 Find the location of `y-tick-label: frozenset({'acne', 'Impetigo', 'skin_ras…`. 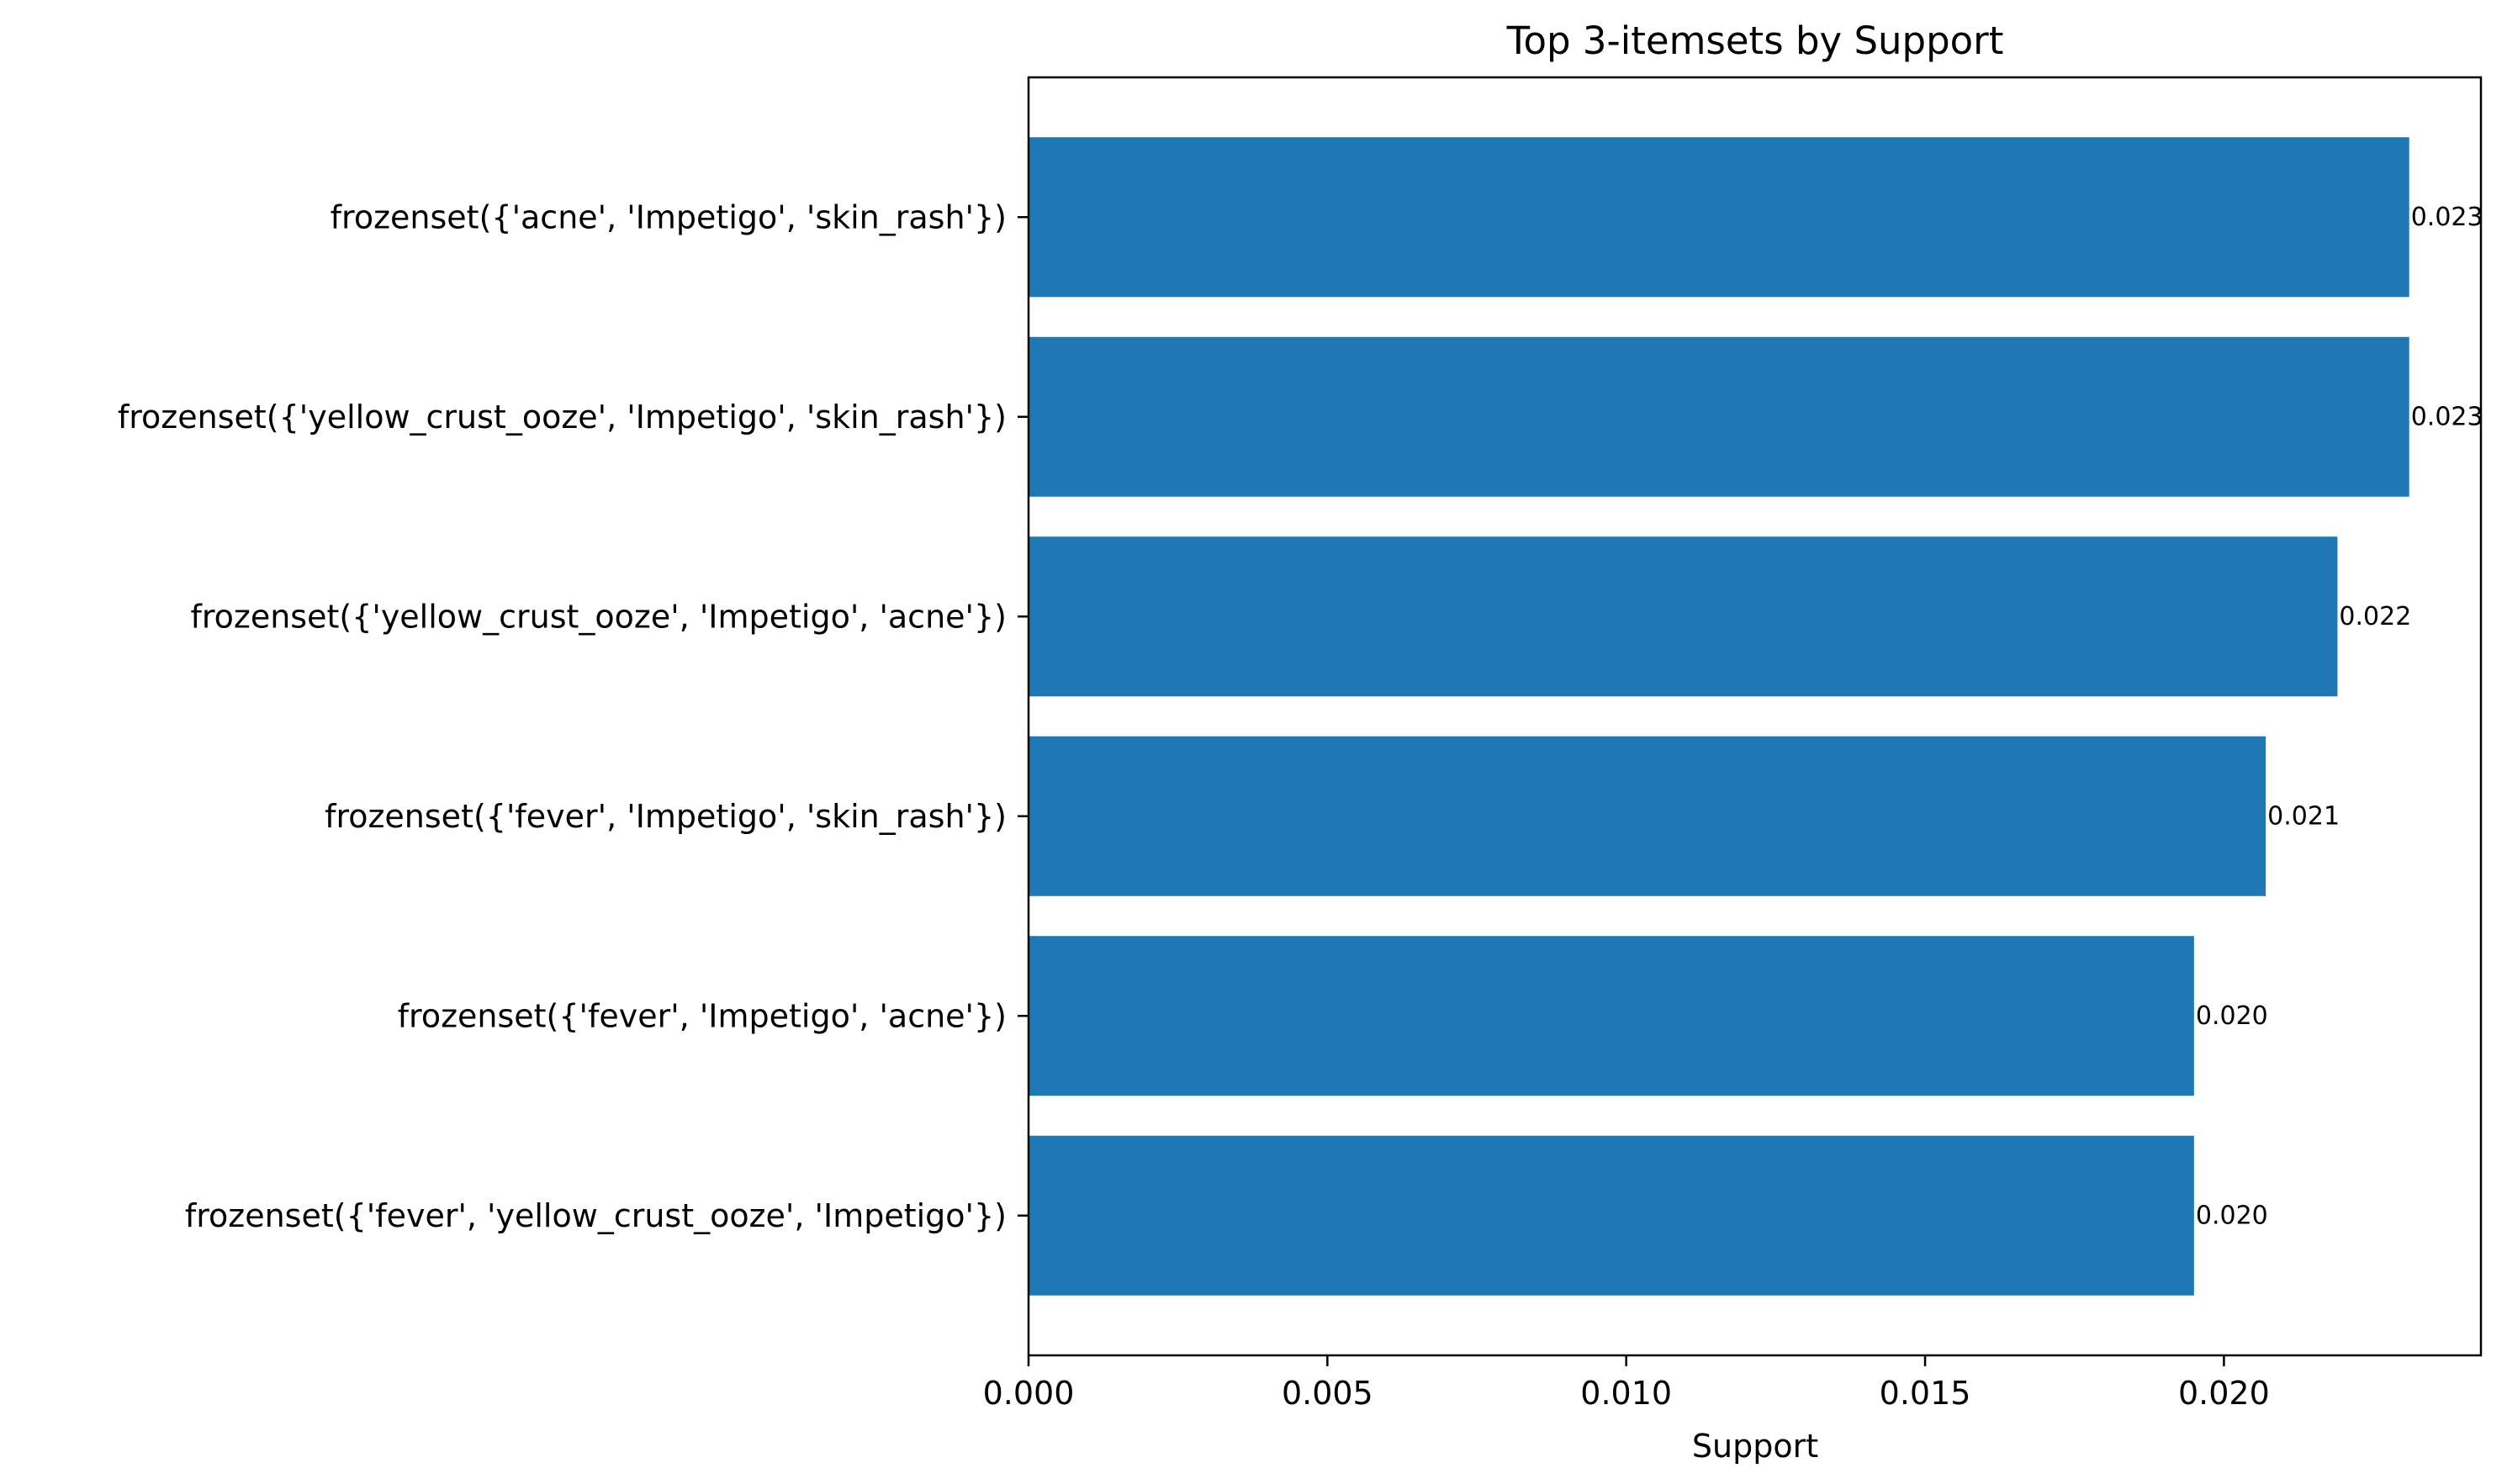

y-tick-label: frozenset({'acne', 'Impetigo', 'skin_ras… is located at coordinates (669, 216).